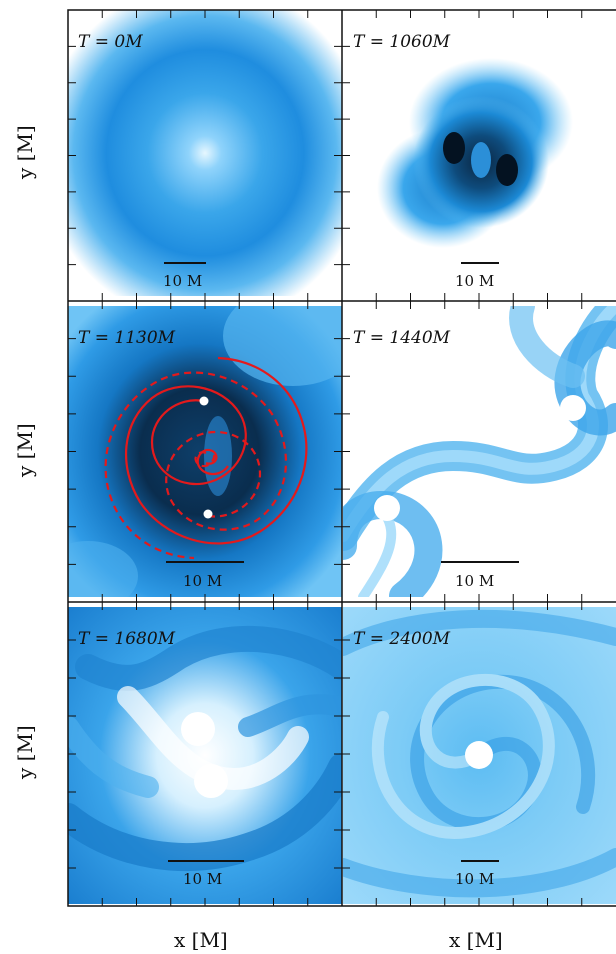 The width and height of the screenshot is (616, 954). I want to click on time-label: T = 1440M, so click(402, 338).